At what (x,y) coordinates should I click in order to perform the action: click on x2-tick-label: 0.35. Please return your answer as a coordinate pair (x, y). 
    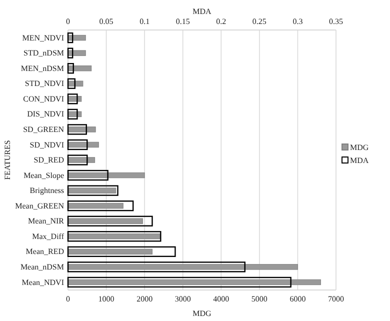
    Looking at the image, I should click on (336, 21).